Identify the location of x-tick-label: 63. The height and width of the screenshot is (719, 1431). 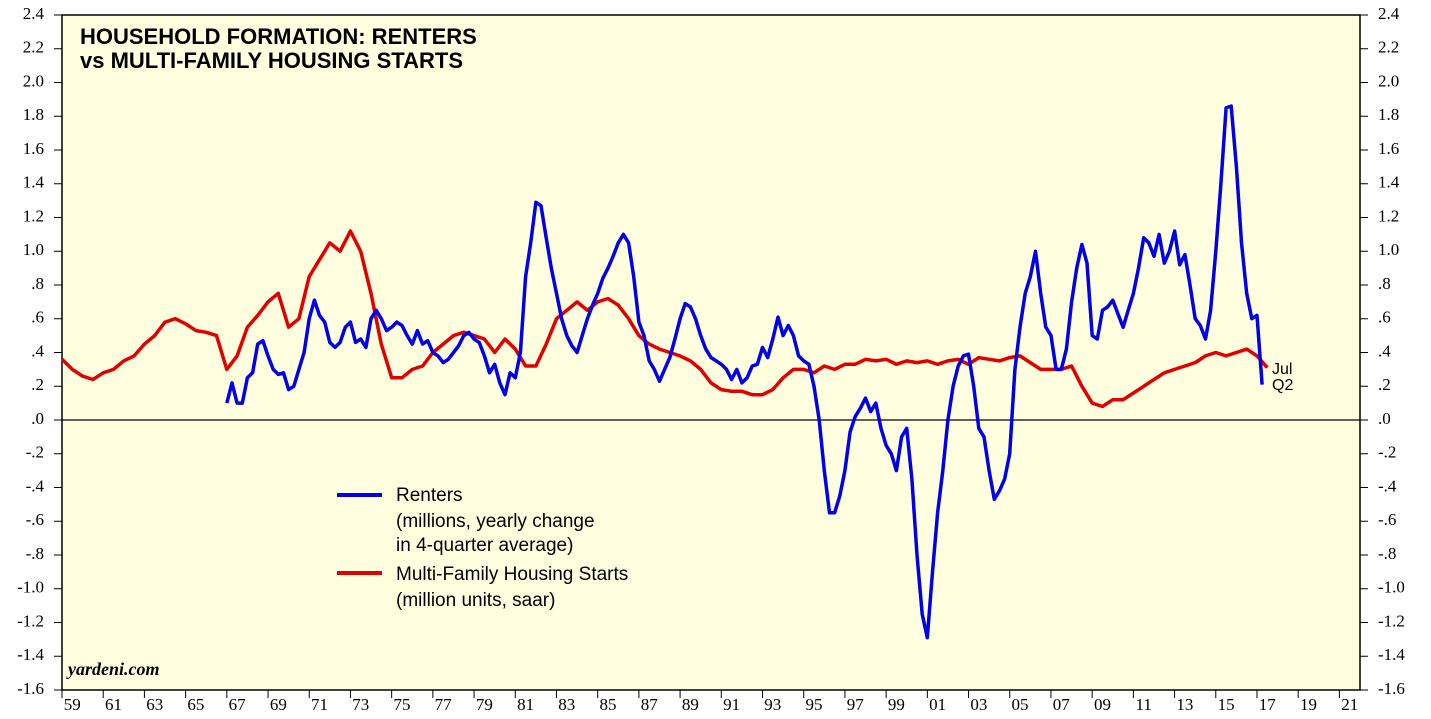
(154, 704).